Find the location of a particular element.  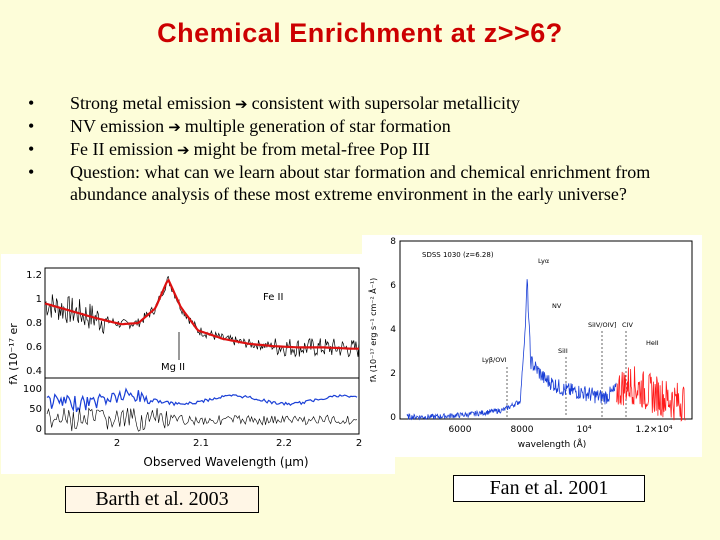

ytick-label: 0.4 is located at coordinates (34, 371).